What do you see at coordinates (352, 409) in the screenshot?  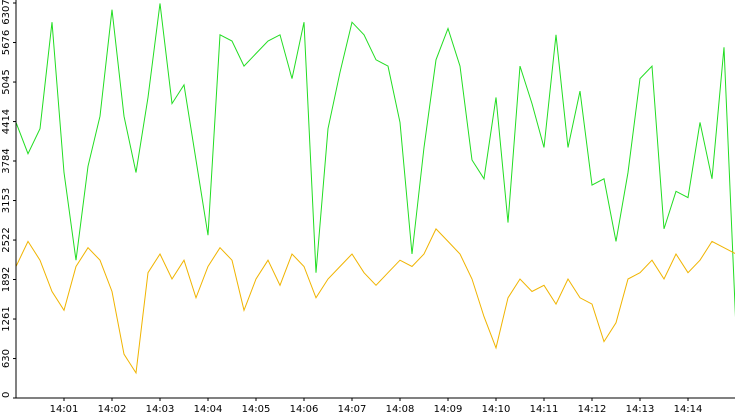 I see `x-tick-label: 14:07` at bounding box center [352, 409].